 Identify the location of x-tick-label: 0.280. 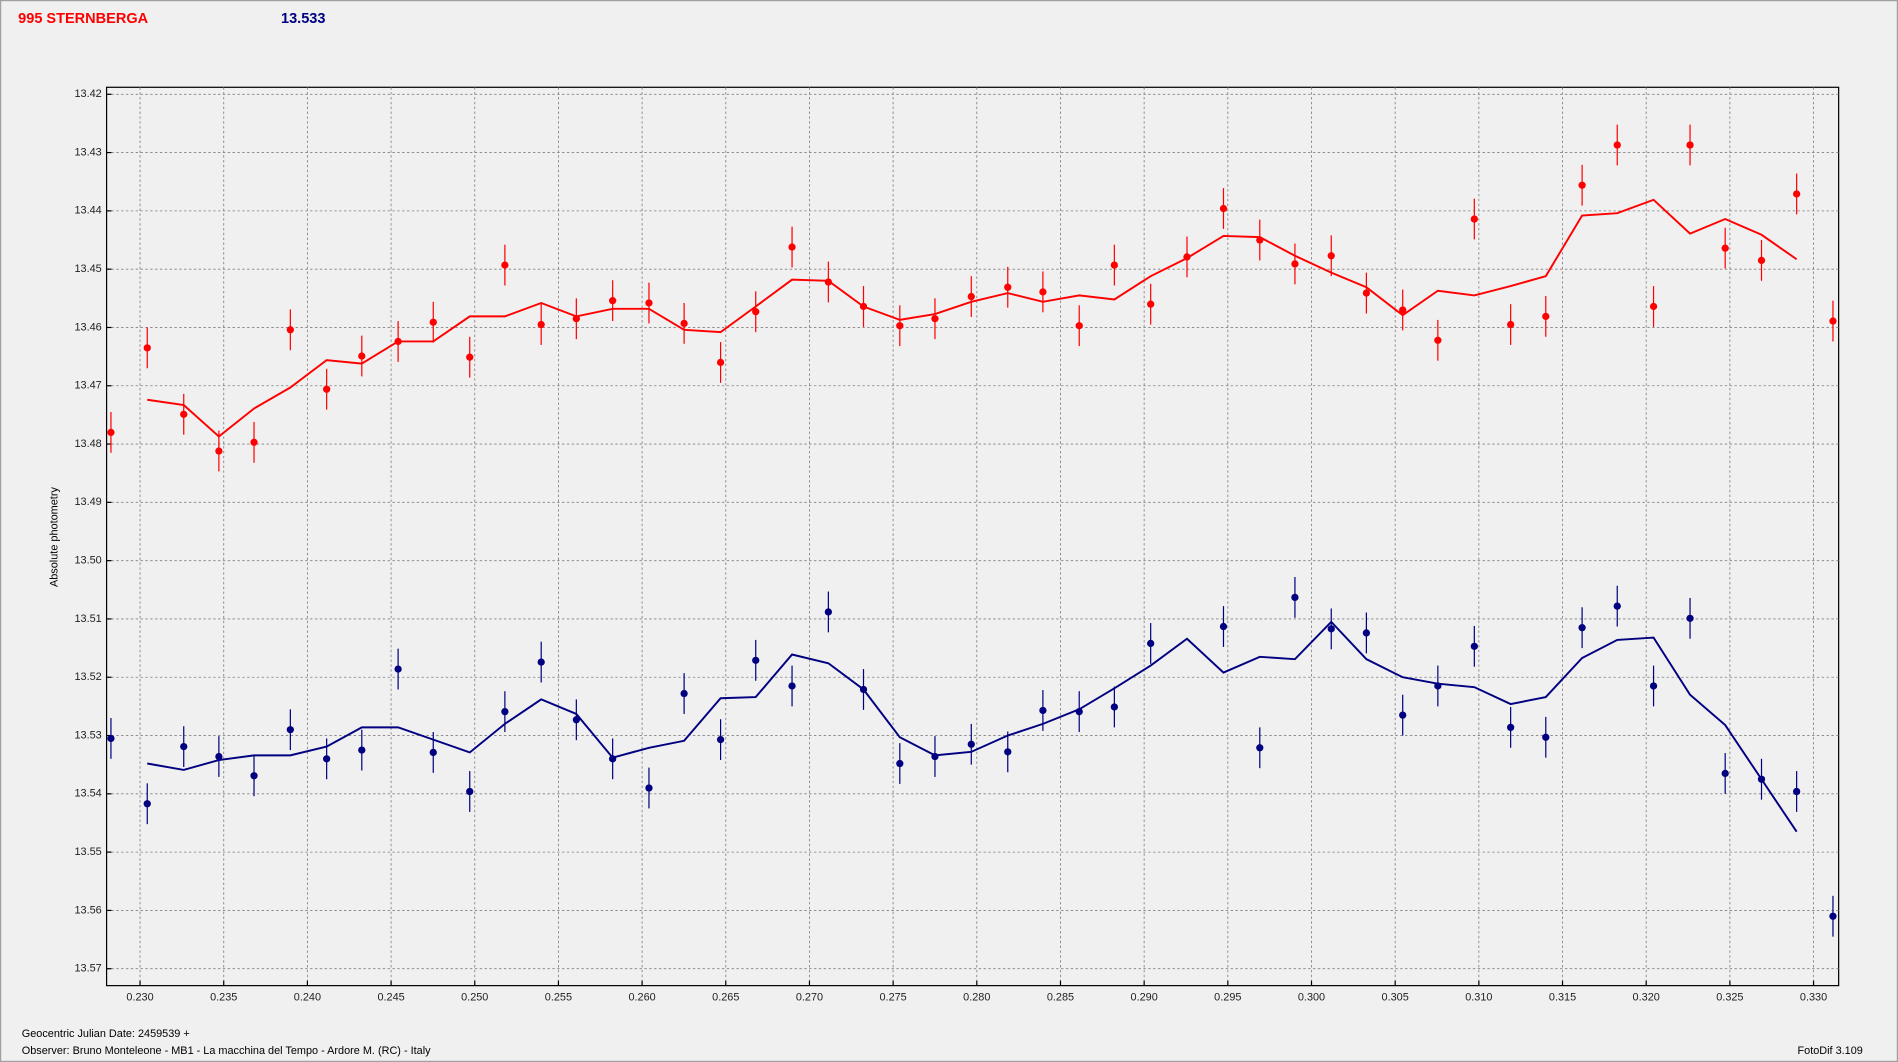
(976, 998).